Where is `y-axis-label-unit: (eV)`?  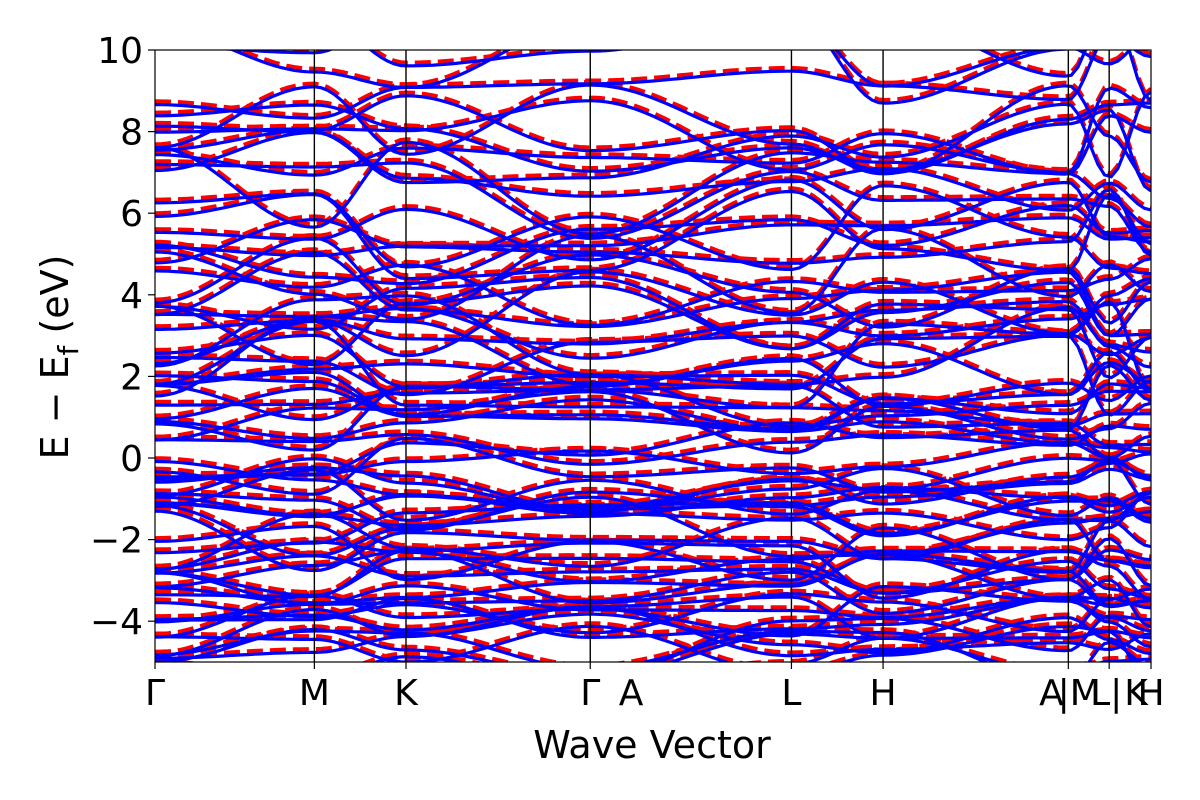
y-axis-label-unit: (eV) is located at coordinates (55, 300).